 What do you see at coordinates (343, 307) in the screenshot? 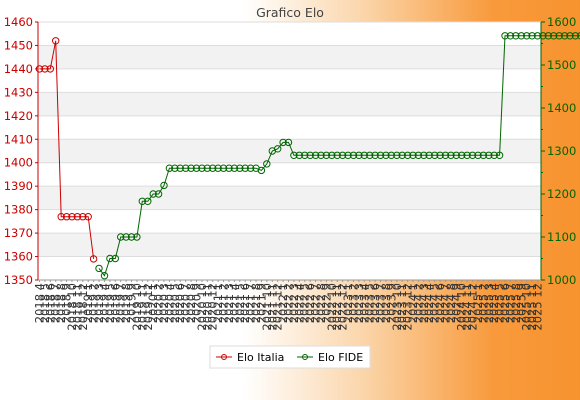
I see `x-tick-label: 2022 12` at bounding box center [343, 307].